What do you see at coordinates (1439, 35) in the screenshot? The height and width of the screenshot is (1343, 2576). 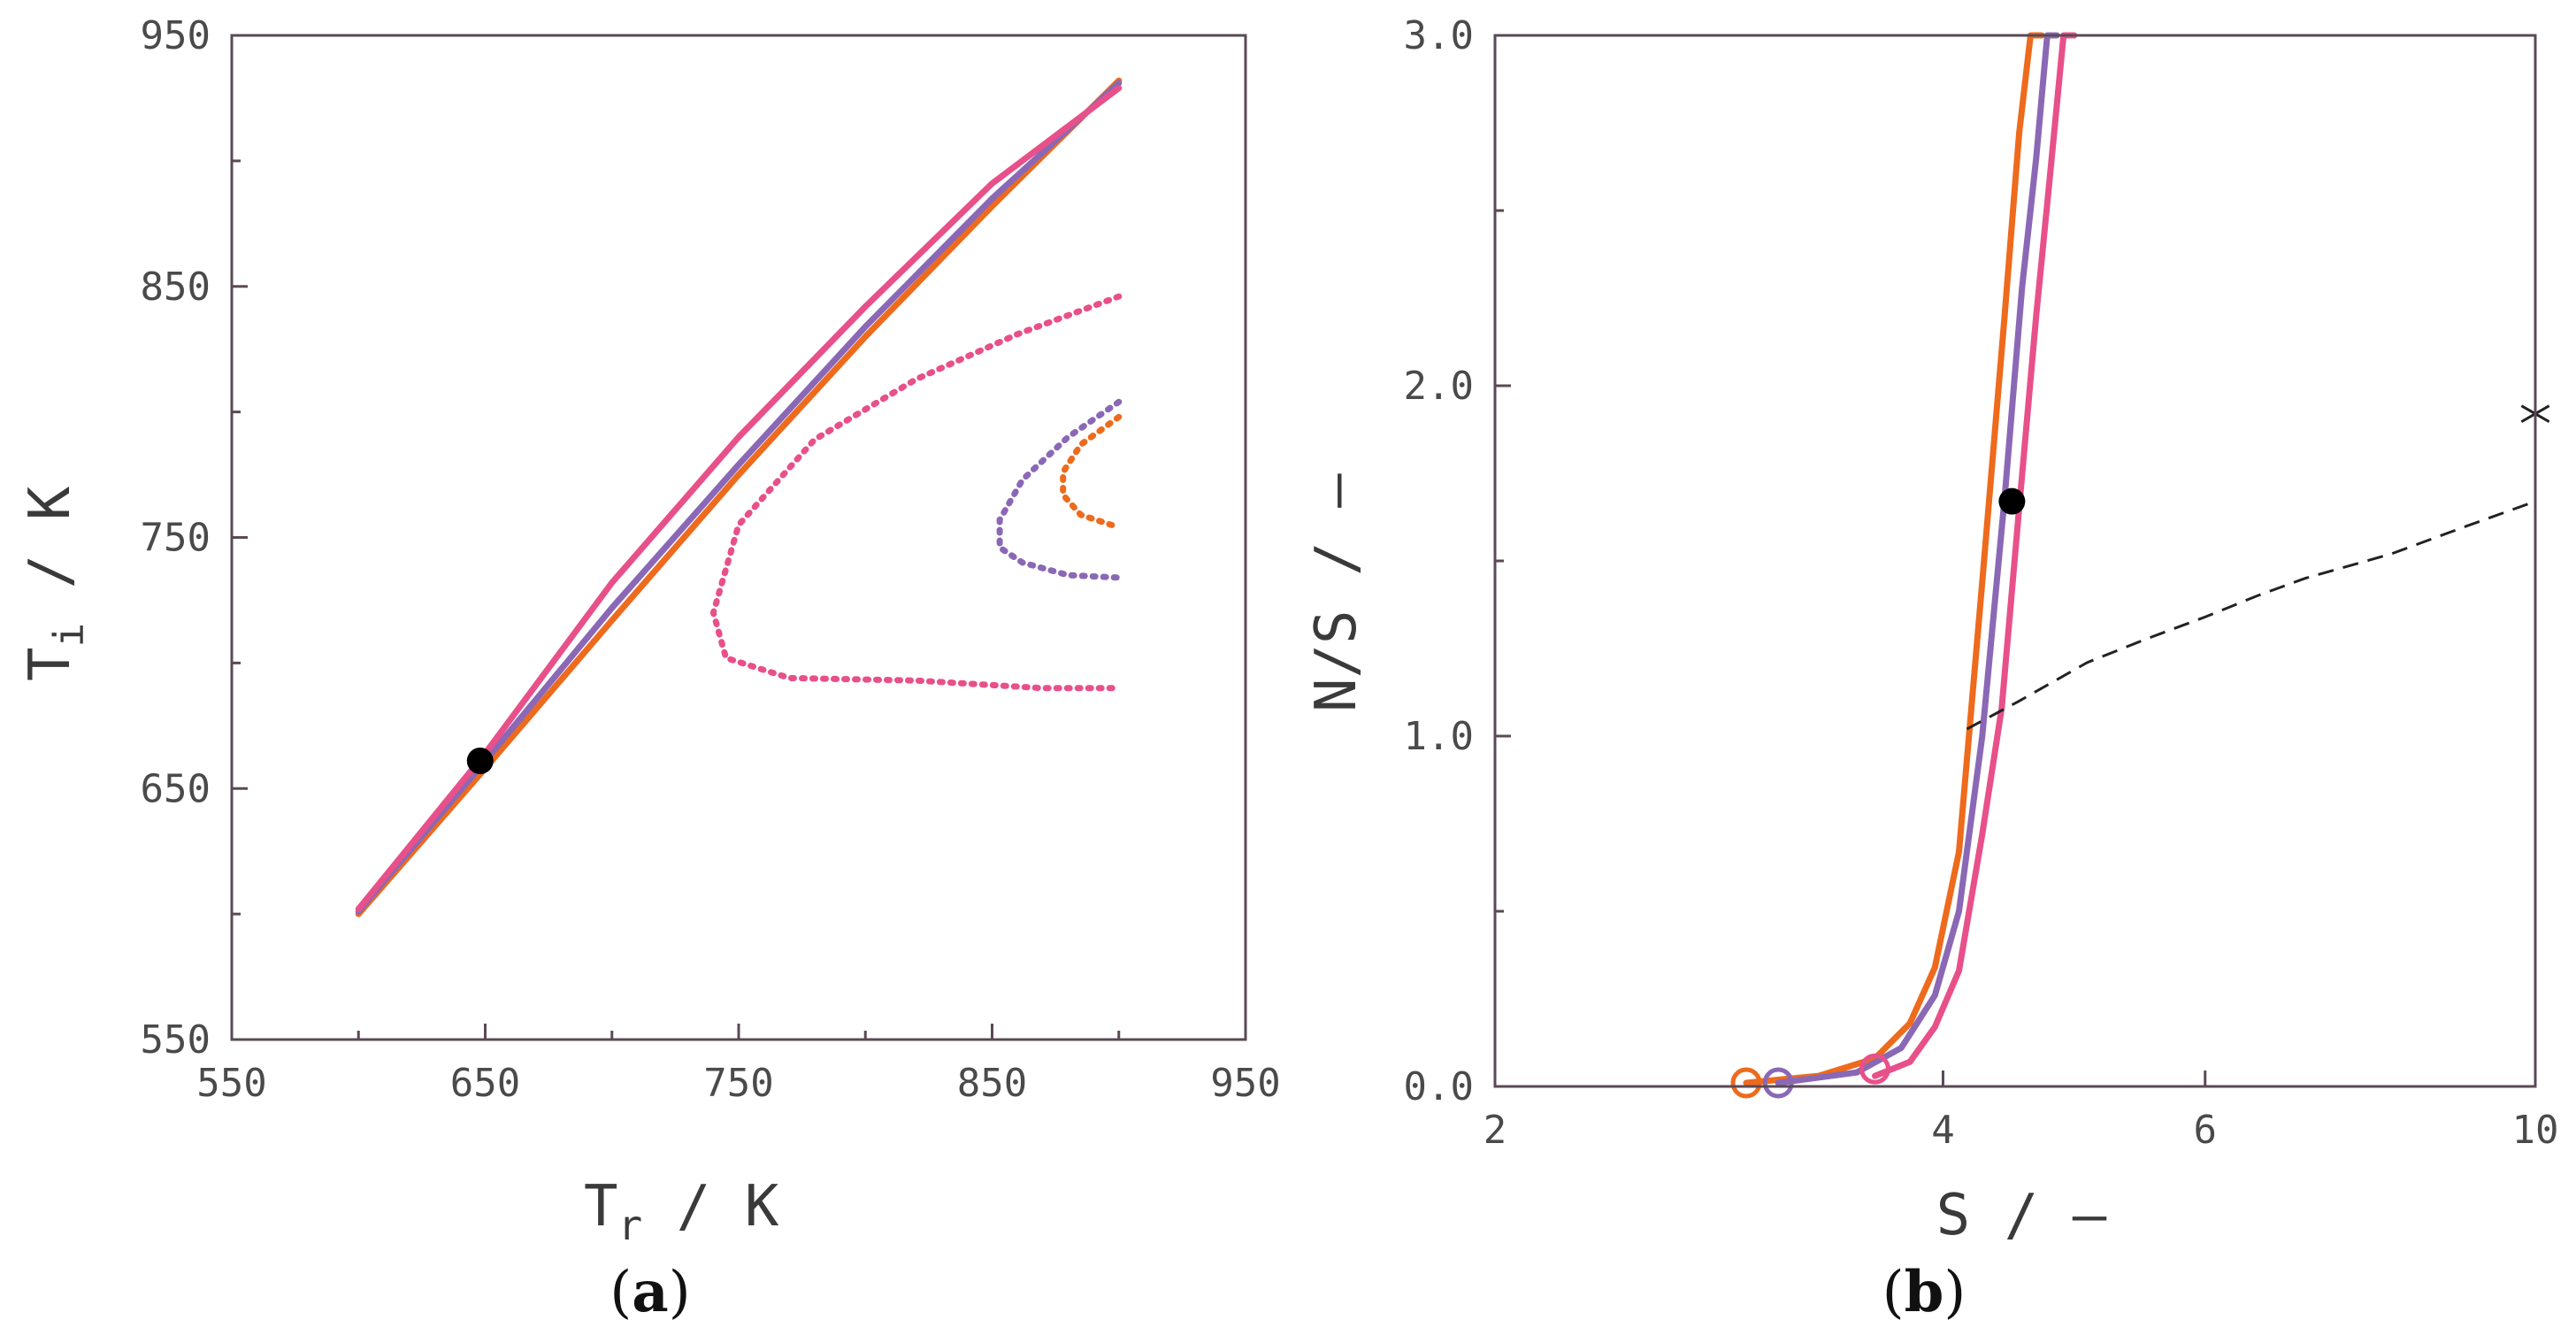 I see `panel-b-y-tick-label-3: 3.0` at bounding box center [1439, 35].